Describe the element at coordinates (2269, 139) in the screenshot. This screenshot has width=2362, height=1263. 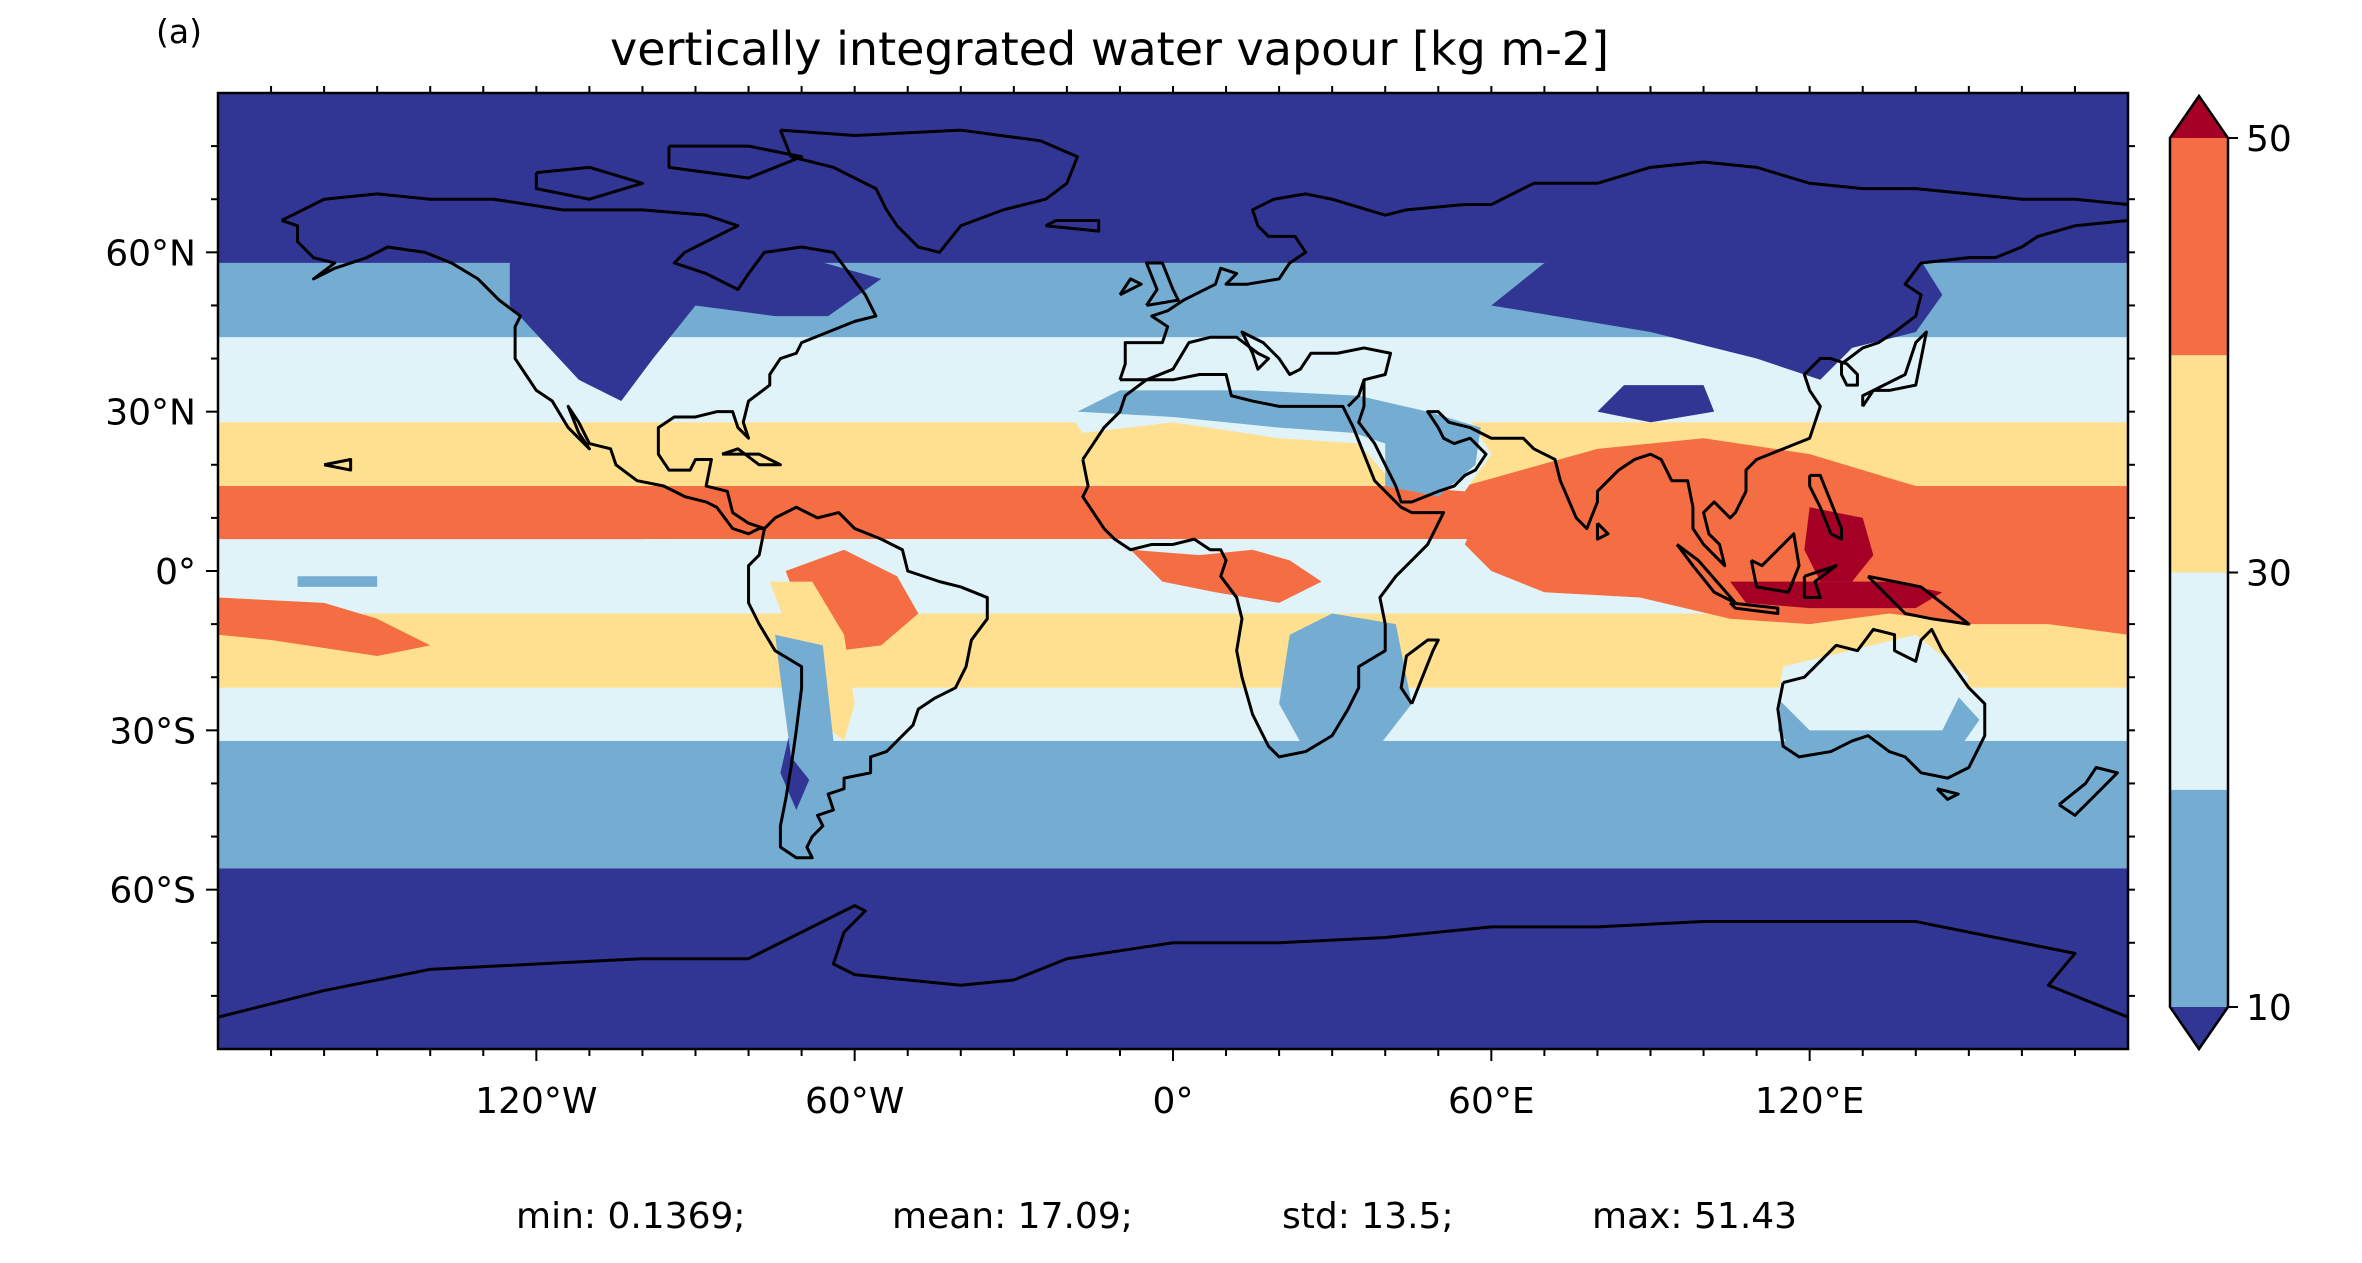
I see `colorbar-tick-label: 50` at that location.